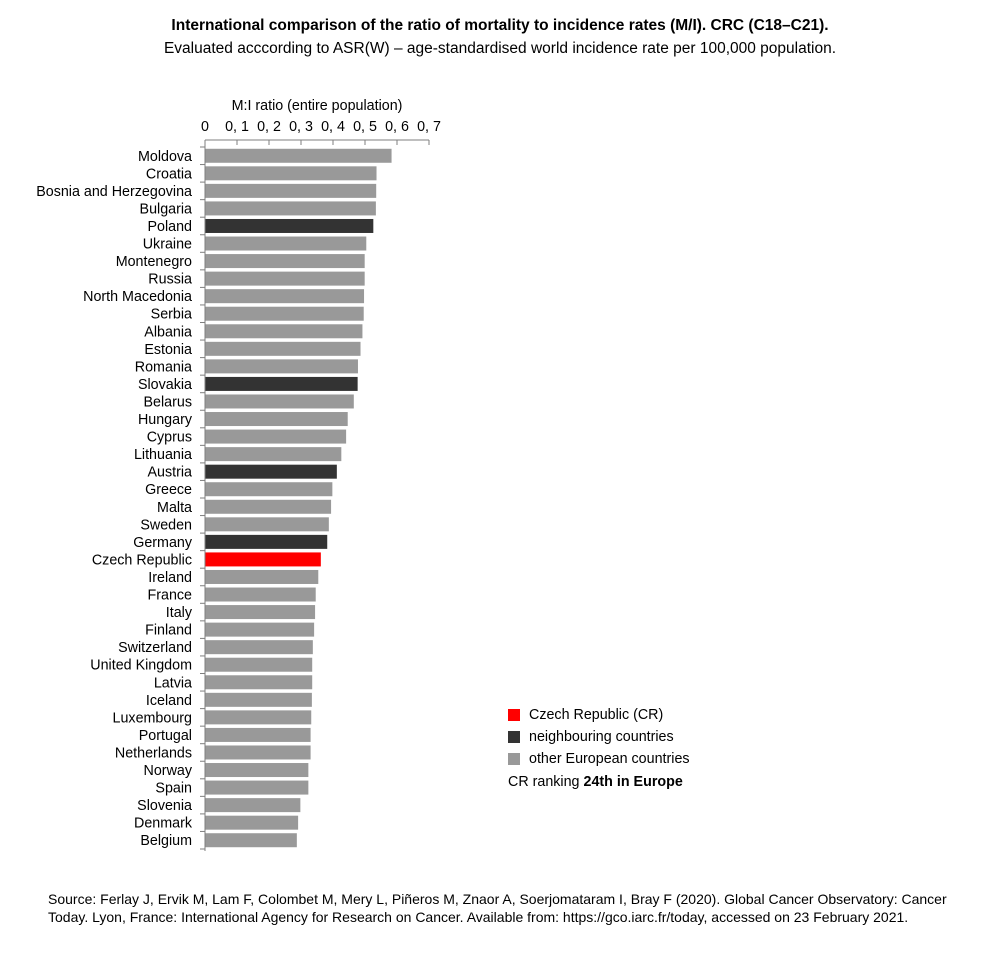 The height and width of the screenshot is (960, 1000). I want to click on category-label: Malta, so click(174, 508).